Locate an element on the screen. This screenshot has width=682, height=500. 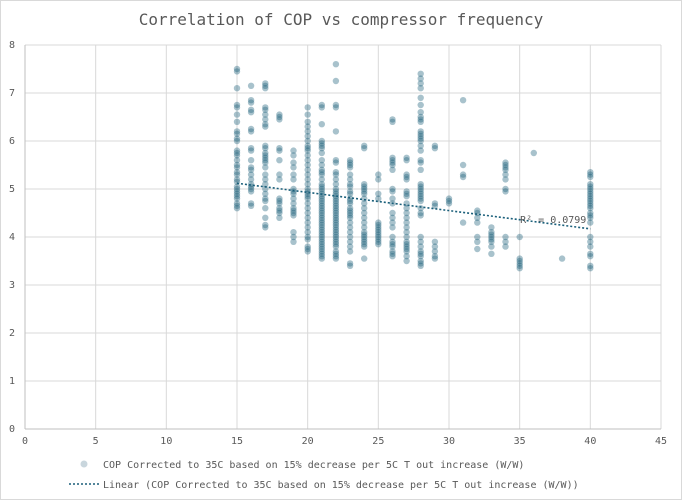
x-tick-label: 5 is located at coordinates (96, 441).